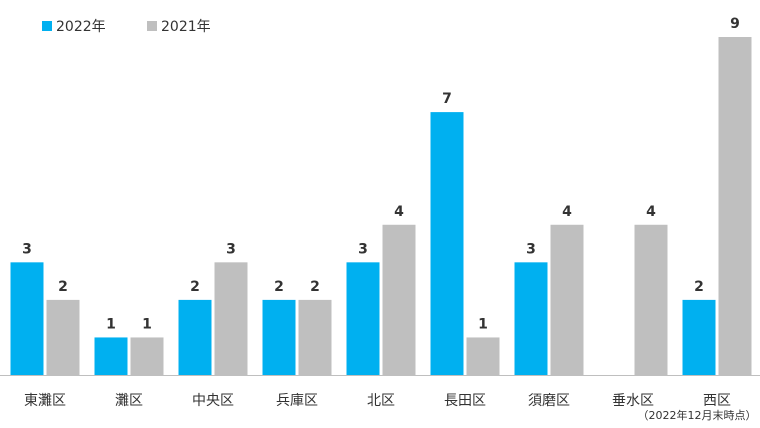 The width and height of the screenshot is (760, 428). Describe the element at coordinates (697, 415) in the screenshot. I see `annotation: （2022年12月末時点）` at that location.